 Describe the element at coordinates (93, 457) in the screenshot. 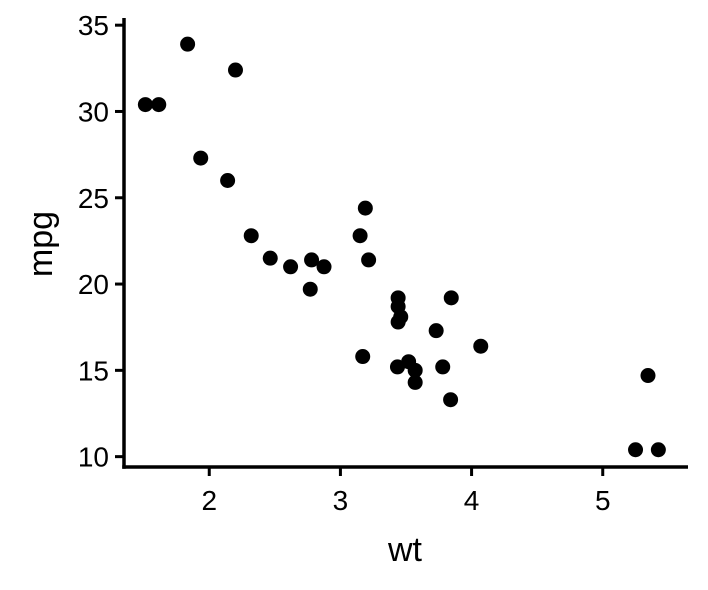

I see `y-tick-label: 10` at that location.